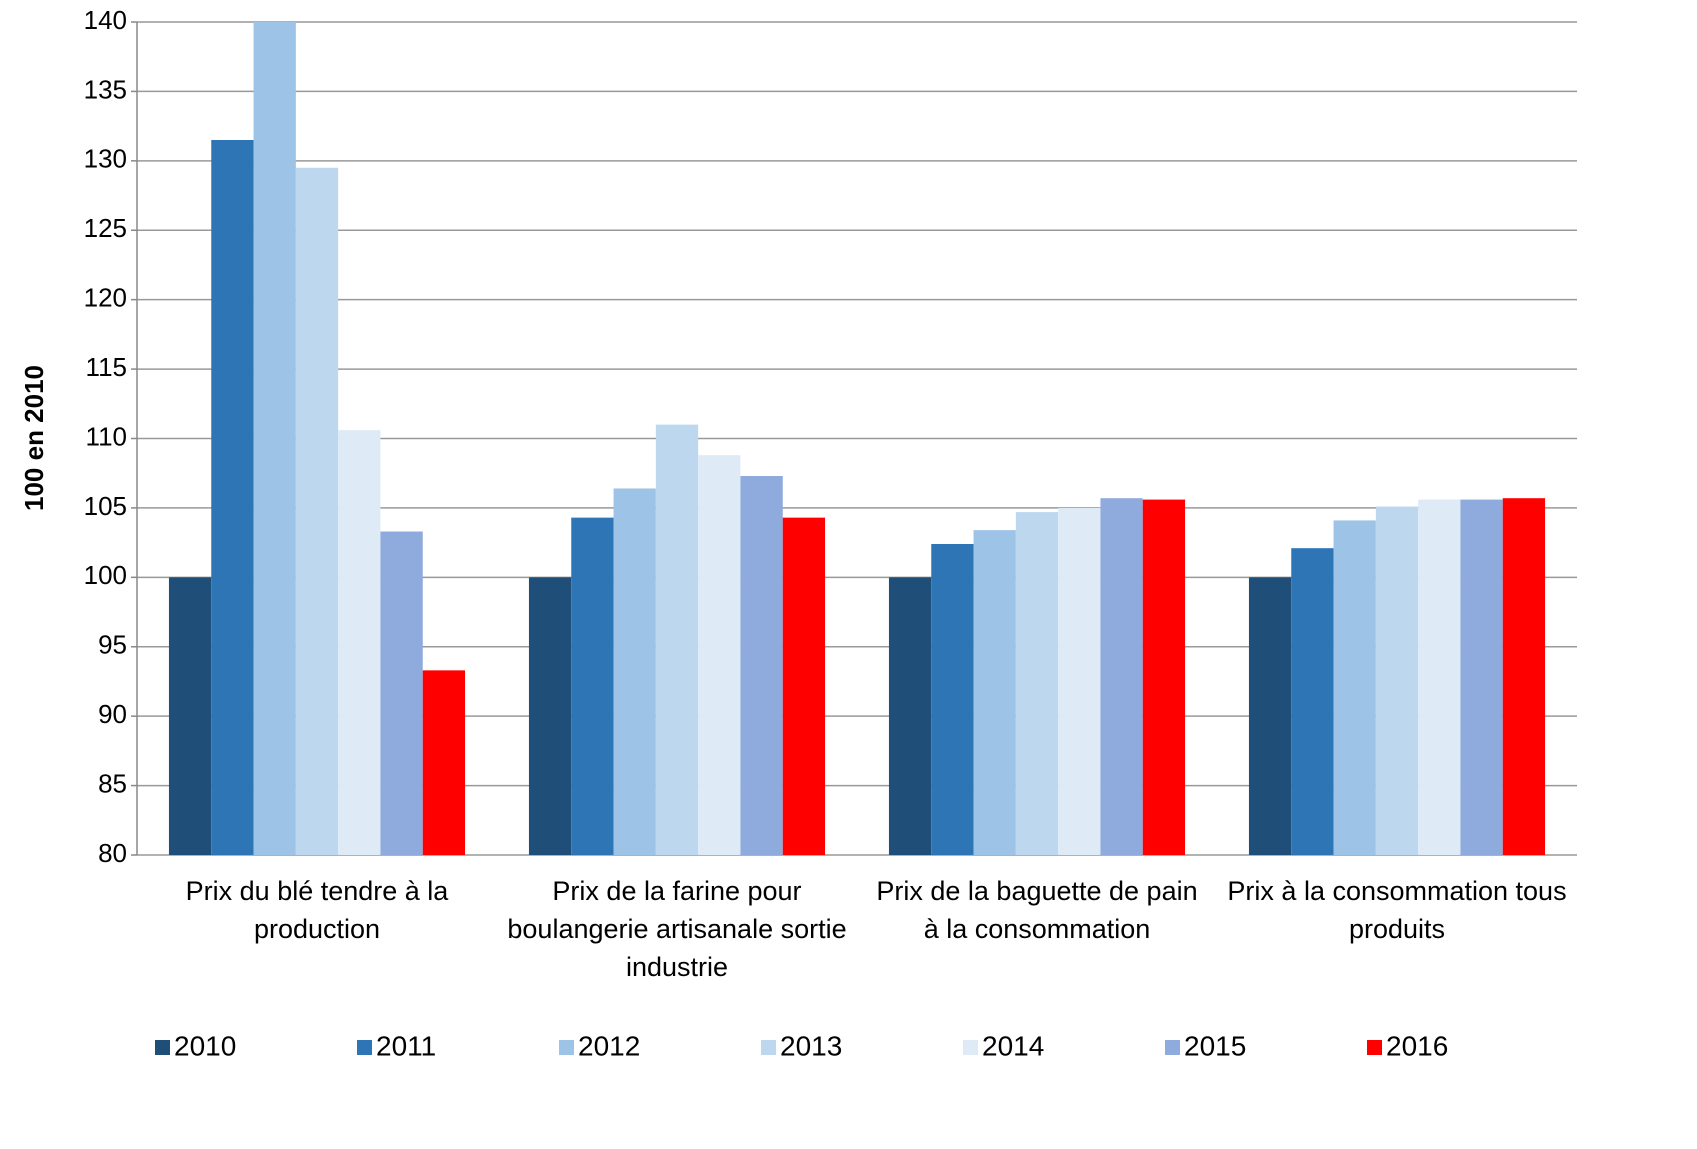 The image size is (1697, 1149). Describe the element at coordinates (1397, 910) in the screenshot. I see `x-tick-label: Prix à la consommation tous produits` at that location.